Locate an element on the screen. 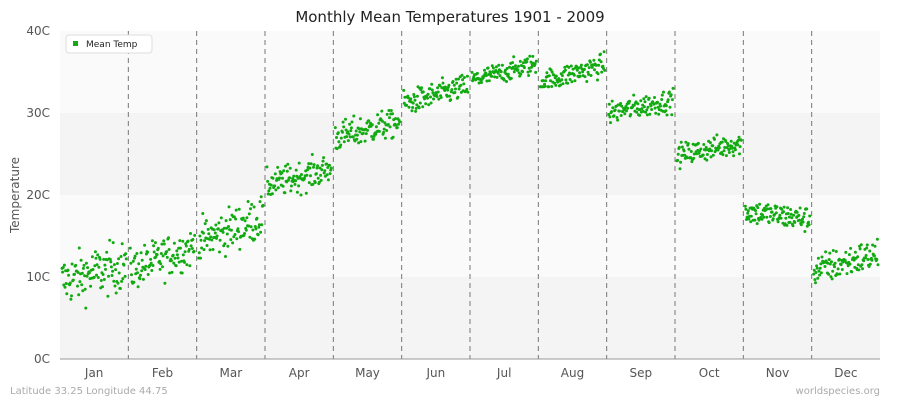 The width and height of the screenshot is (900, 404). legend: Mean Temp is located at coordinates (109, 44).